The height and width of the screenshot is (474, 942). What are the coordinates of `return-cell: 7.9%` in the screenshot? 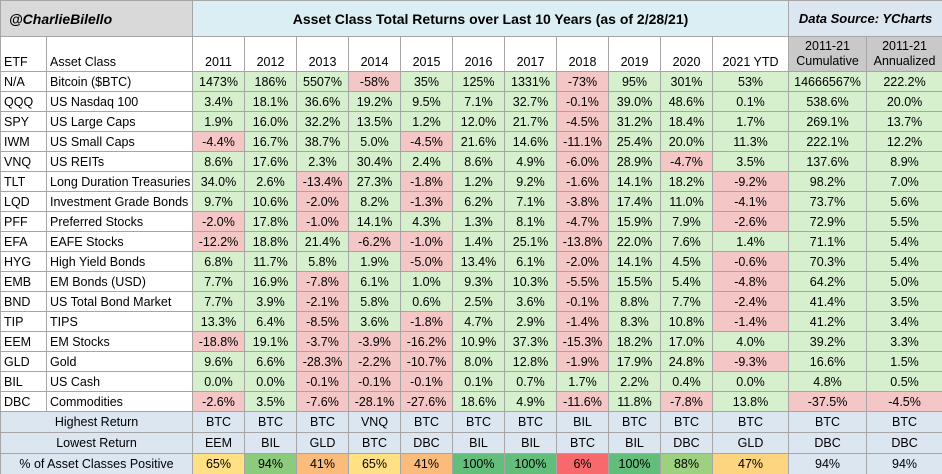 It's located at (686, 221).